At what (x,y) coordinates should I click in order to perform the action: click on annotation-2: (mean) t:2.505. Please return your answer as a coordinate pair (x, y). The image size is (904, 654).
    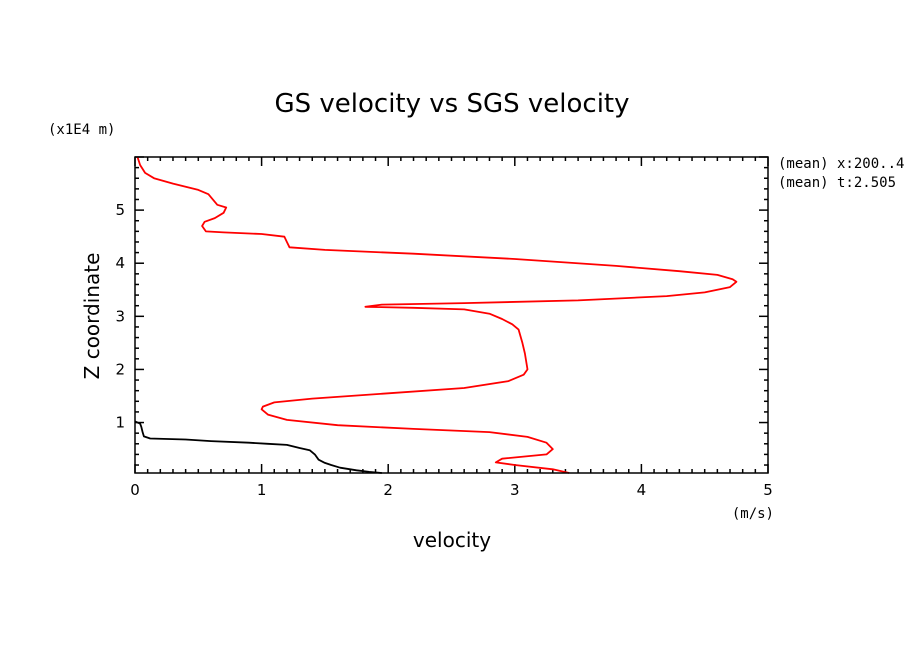
    Looking at the image, I should click on (837, 183).